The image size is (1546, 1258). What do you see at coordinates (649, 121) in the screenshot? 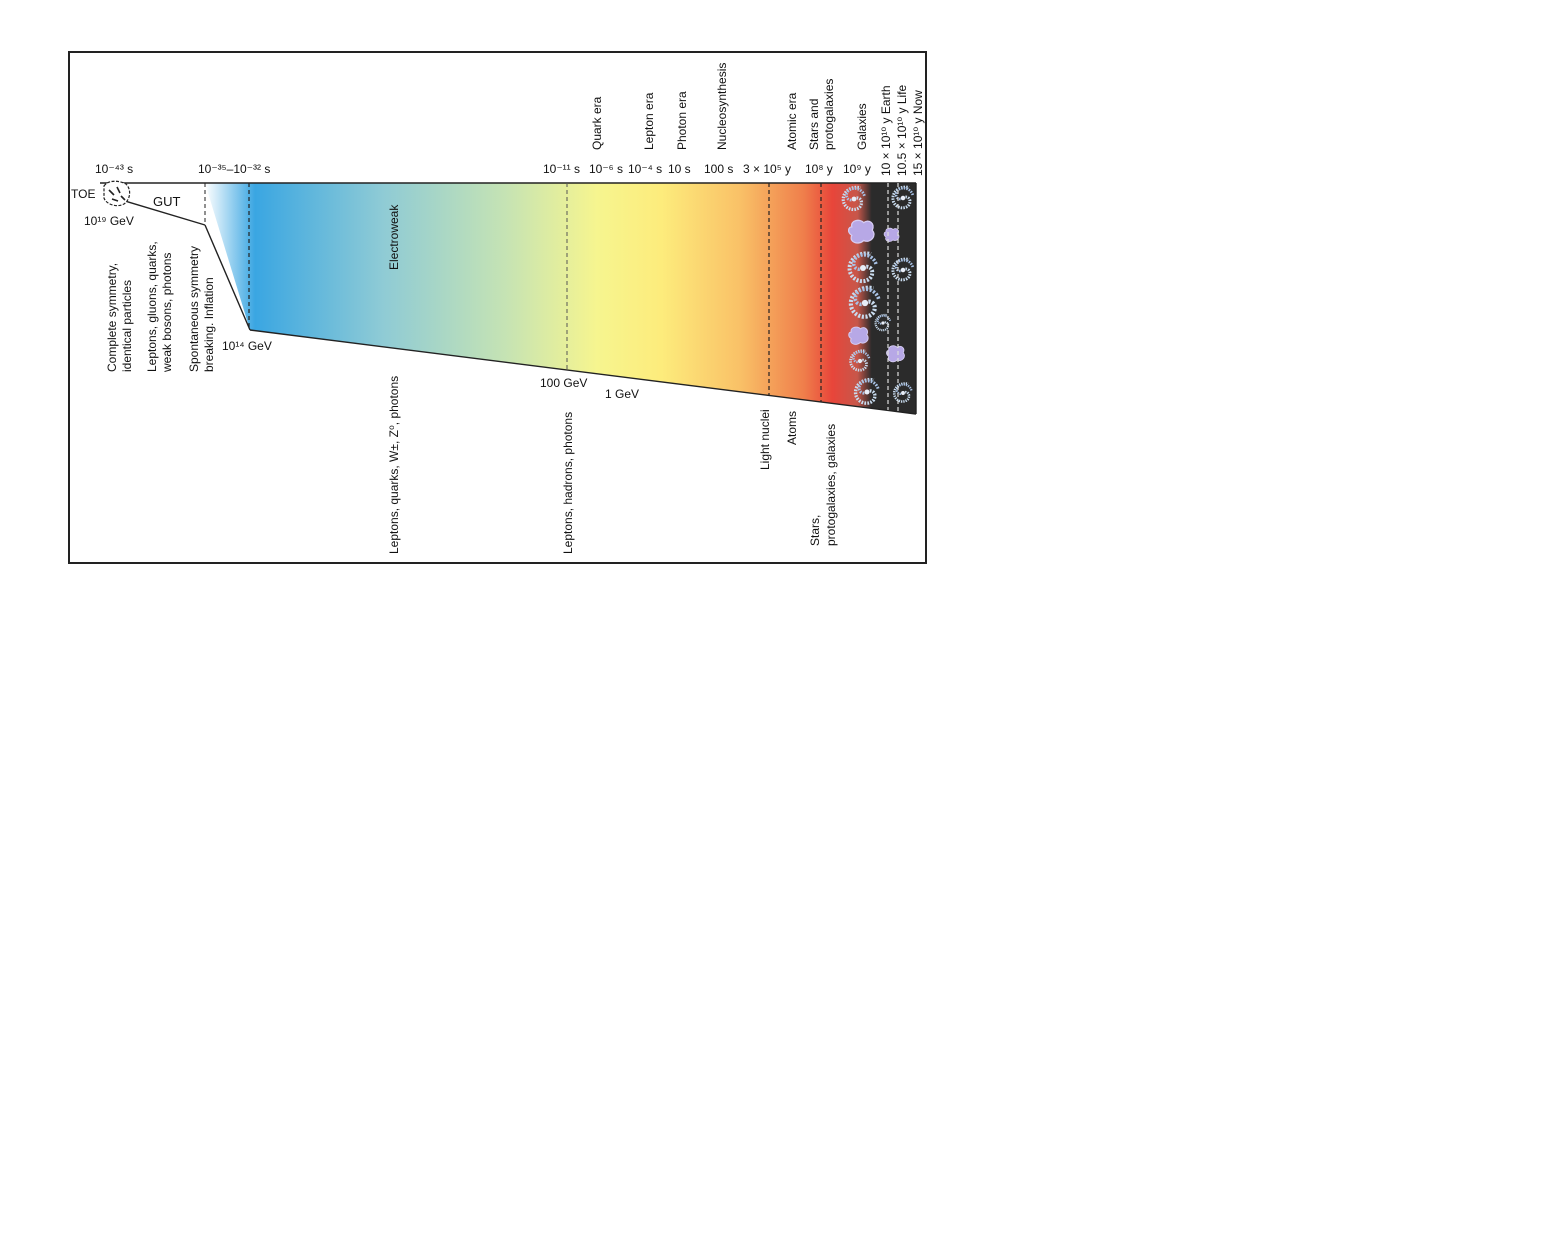
I see `era-label-lepton: Lepton era` at bounding box center [649, 121].